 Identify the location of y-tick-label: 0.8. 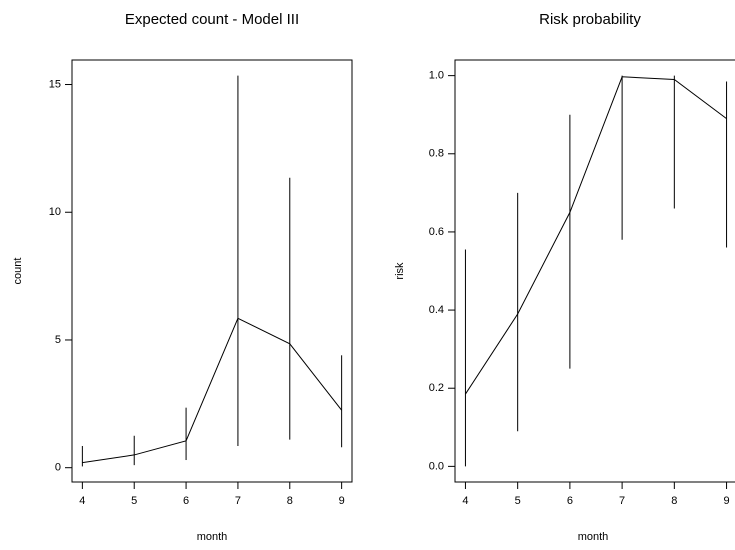
(436, 154).